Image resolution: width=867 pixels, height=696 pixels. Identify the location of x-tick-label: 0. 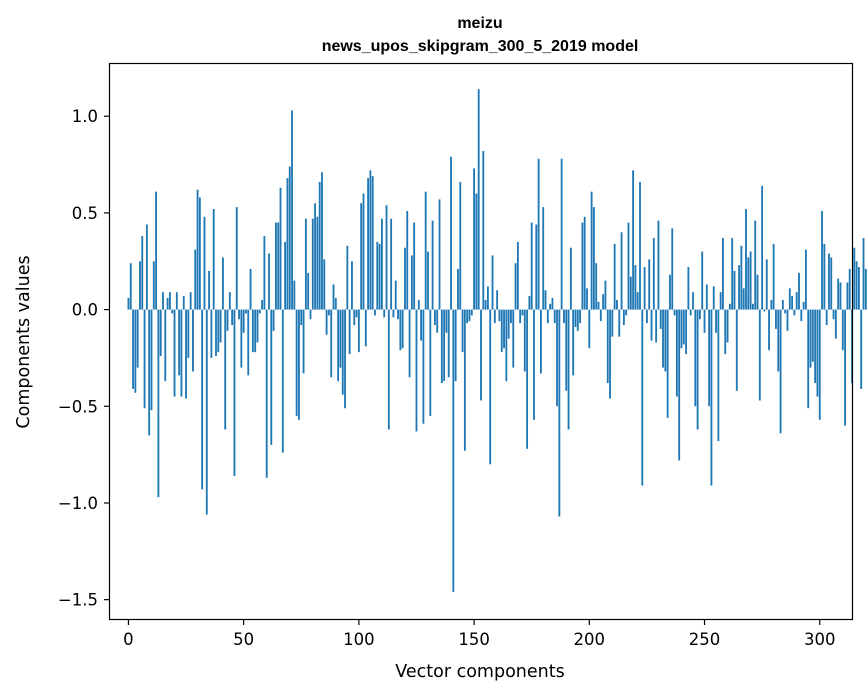
(128, 639).